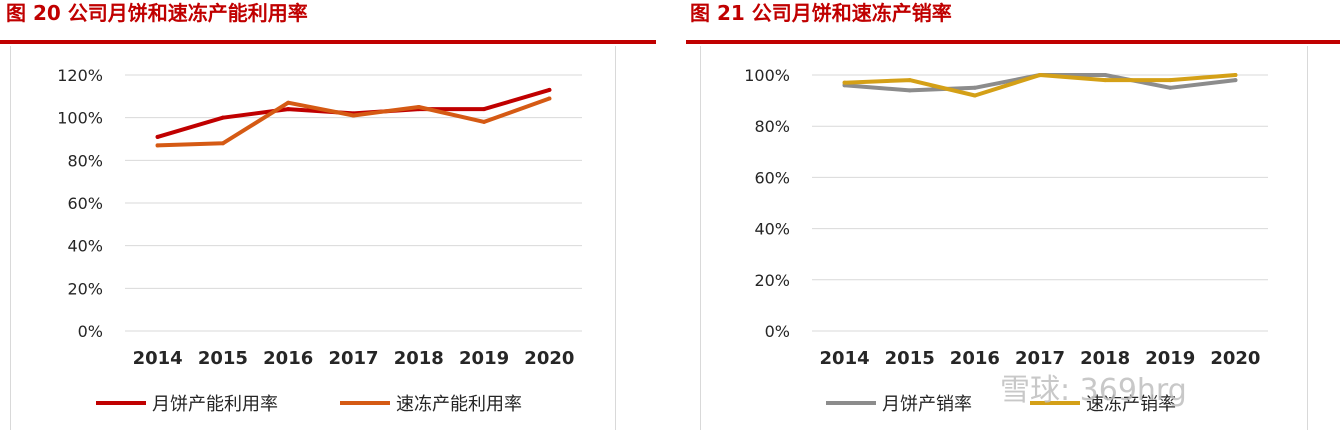 The image size is (1340, 430). I want to click on legend-label-1: 月饼产销率, so click(927, 404).